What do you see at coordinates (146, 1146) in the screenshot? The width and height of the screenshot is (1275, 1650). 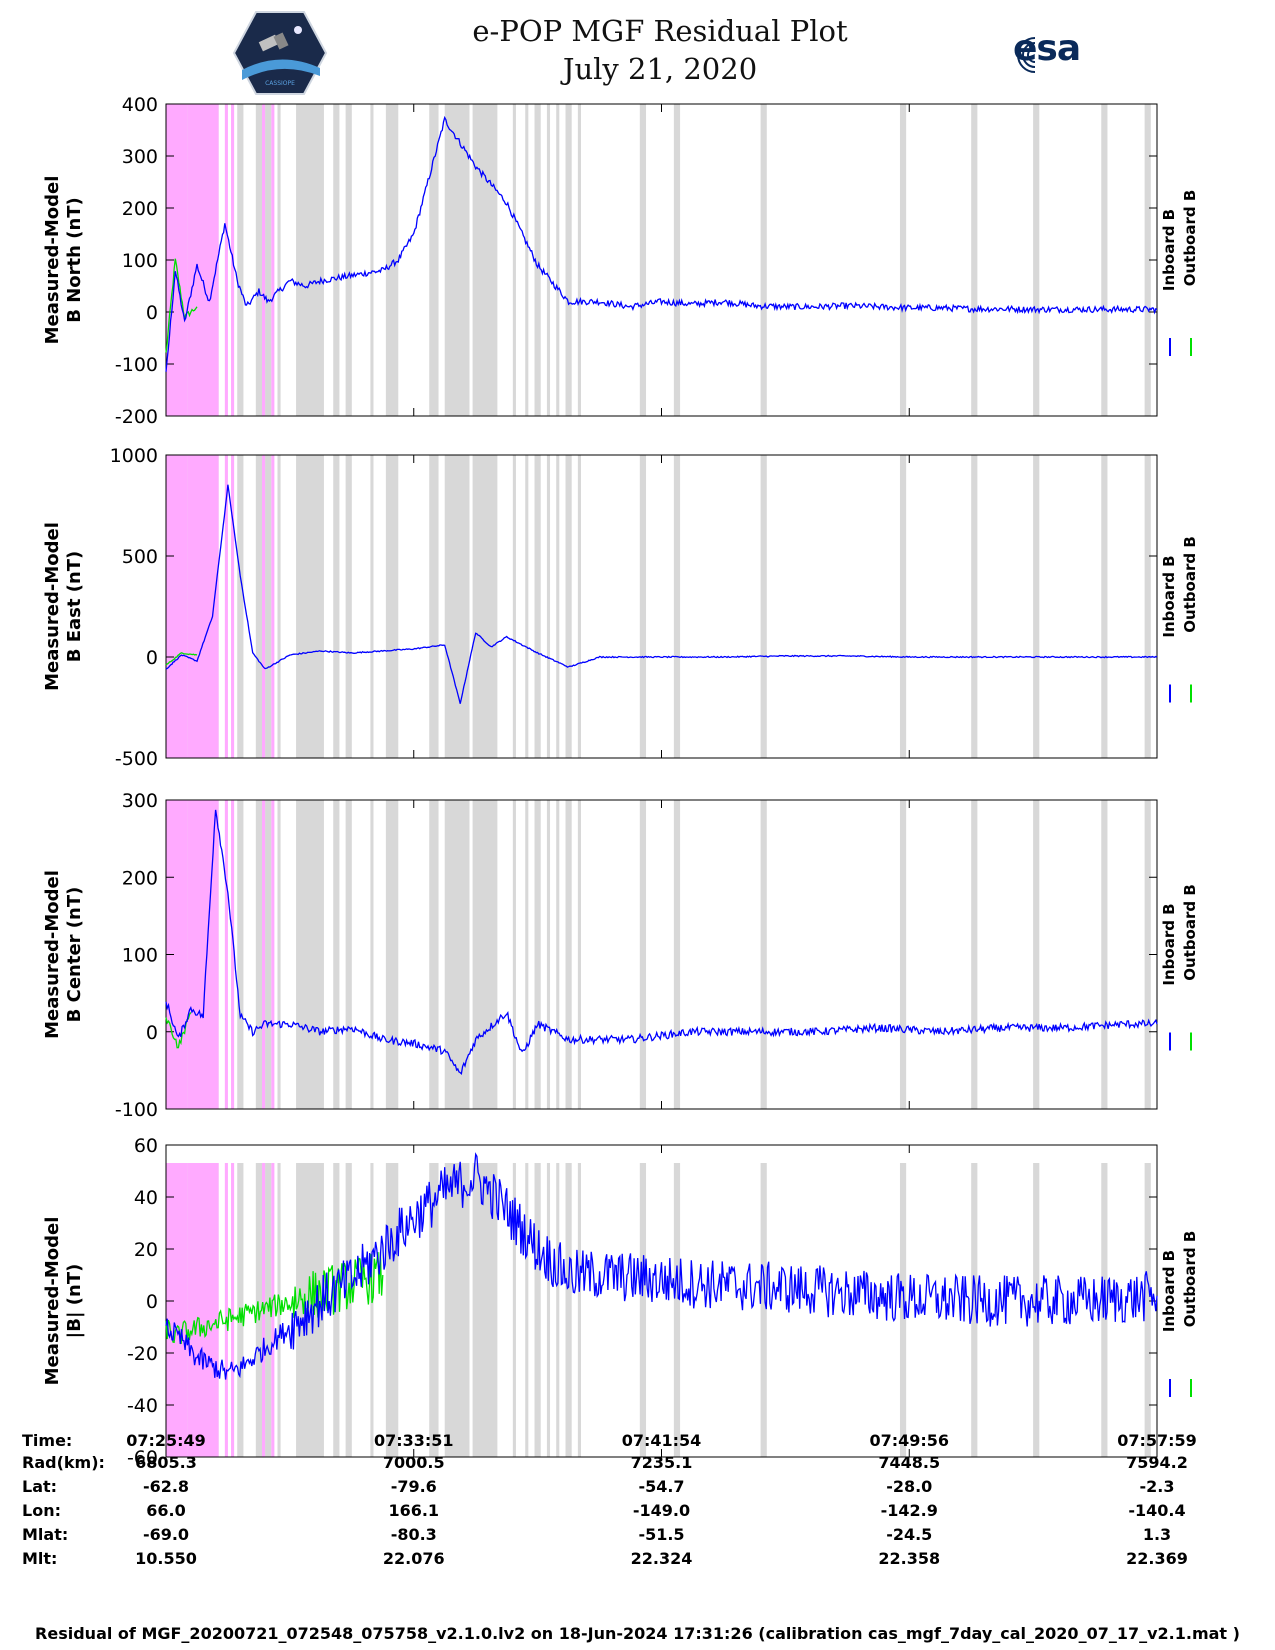 I see `y-tick-label-3-0: 60` at bounding box center [146, 1146].